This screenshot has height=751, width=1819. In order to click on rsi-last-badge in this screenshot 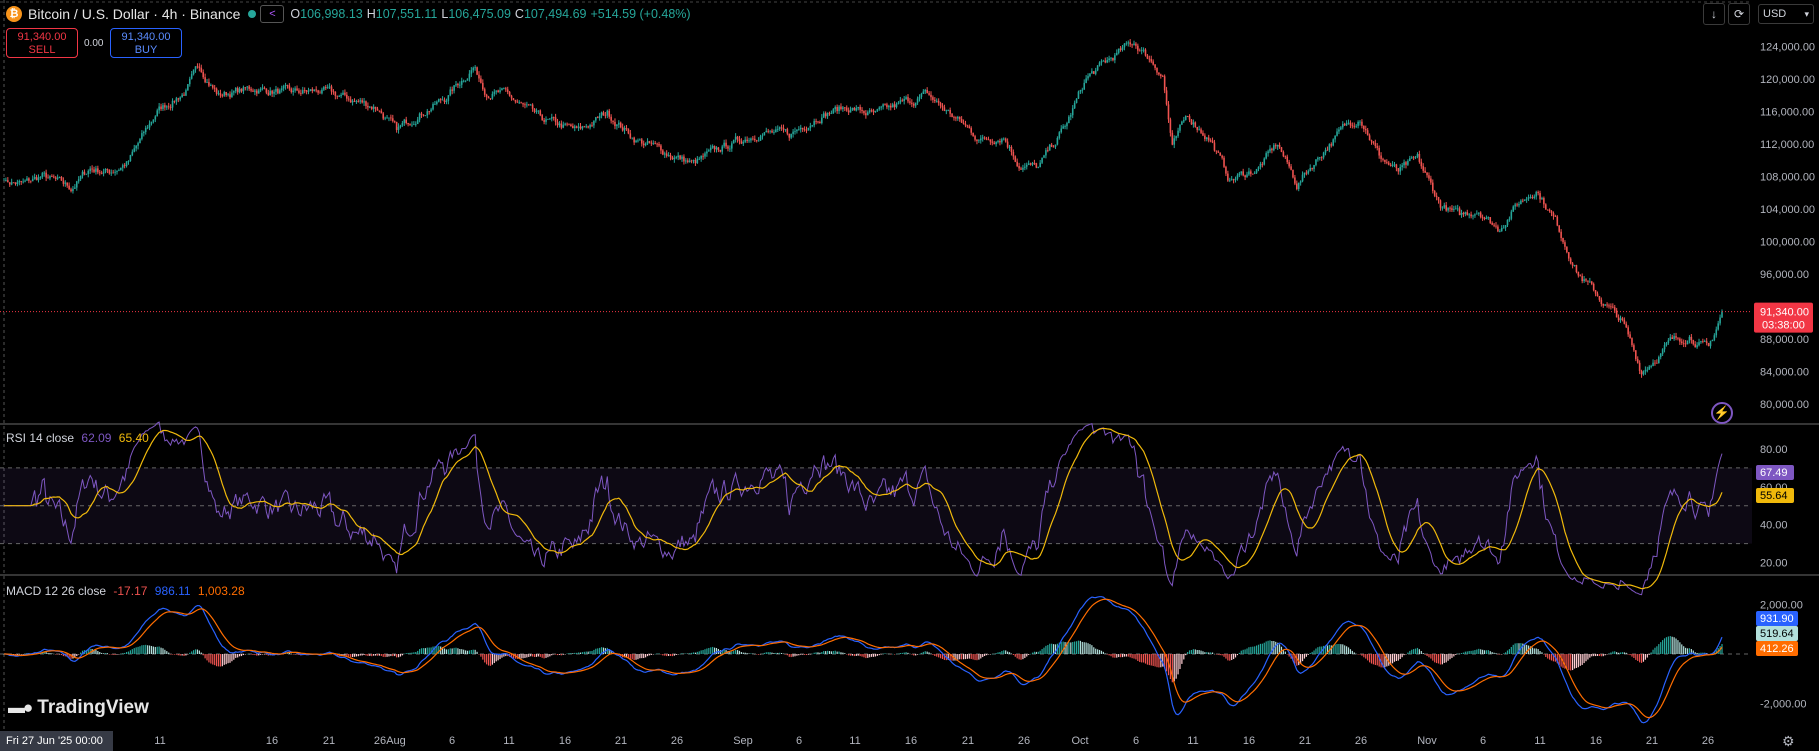, I will do `click(1775, 472)`.